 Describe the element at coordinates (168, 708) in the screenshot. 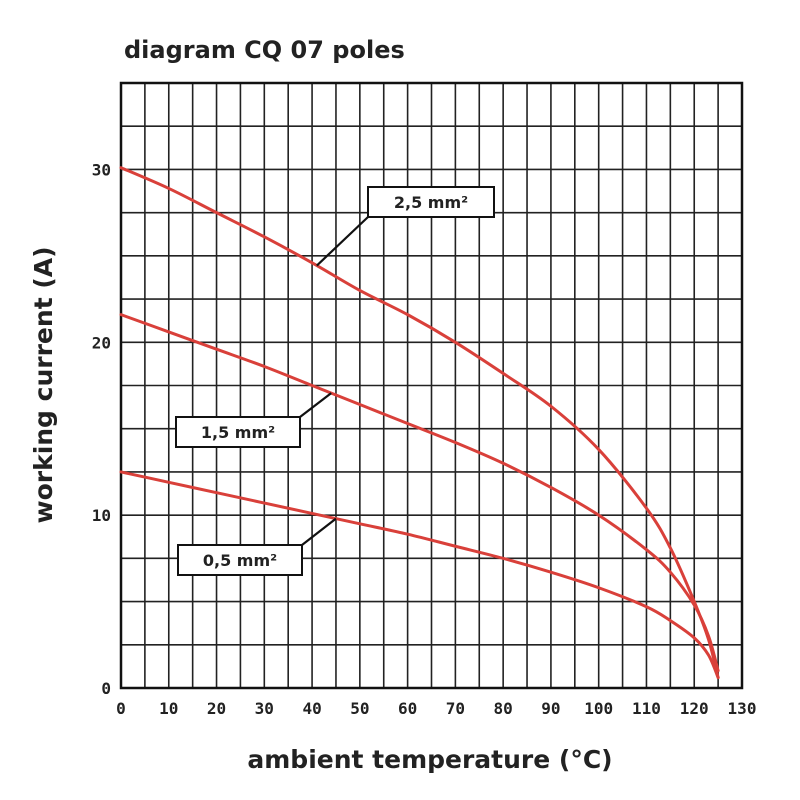

I see `x-tick-label: 10` at that location.